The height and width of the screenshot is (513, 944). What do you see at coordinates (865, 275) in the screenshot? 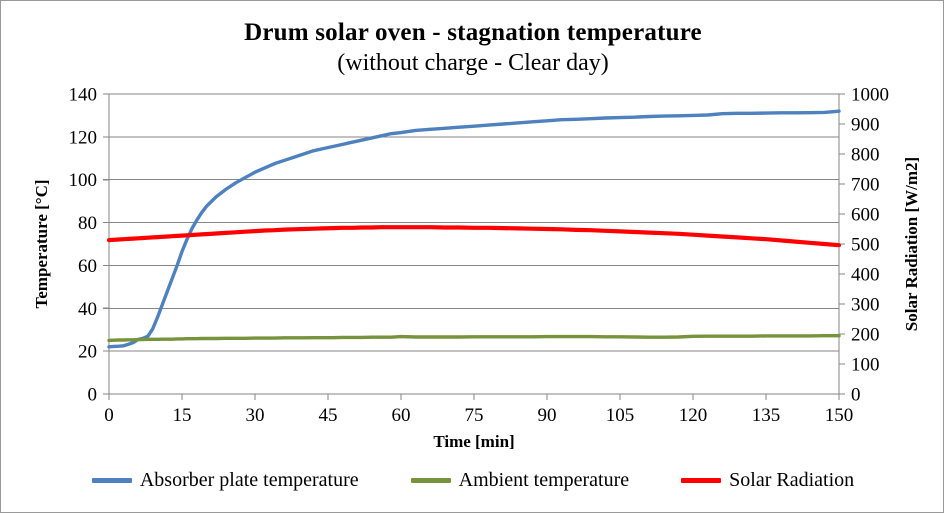
I see `y-axis-right-tick-label: 400` at bounding box center [865, 275].